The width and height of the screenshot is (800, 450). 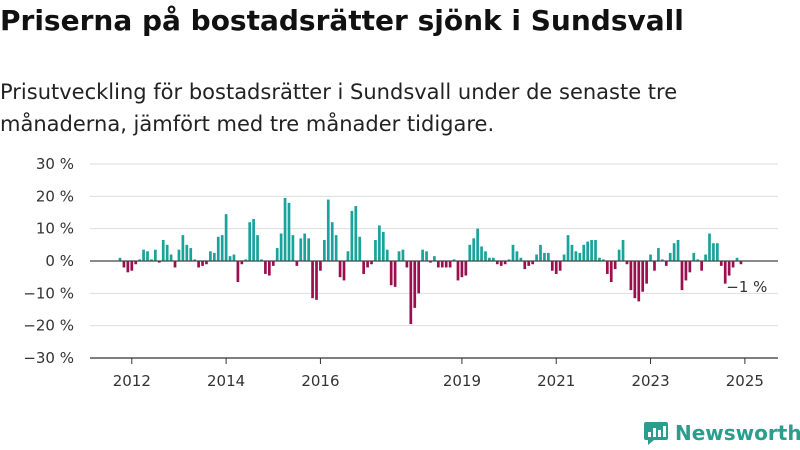 I want to click on y-tick-label: 10 %, so click(x=55, y=229).